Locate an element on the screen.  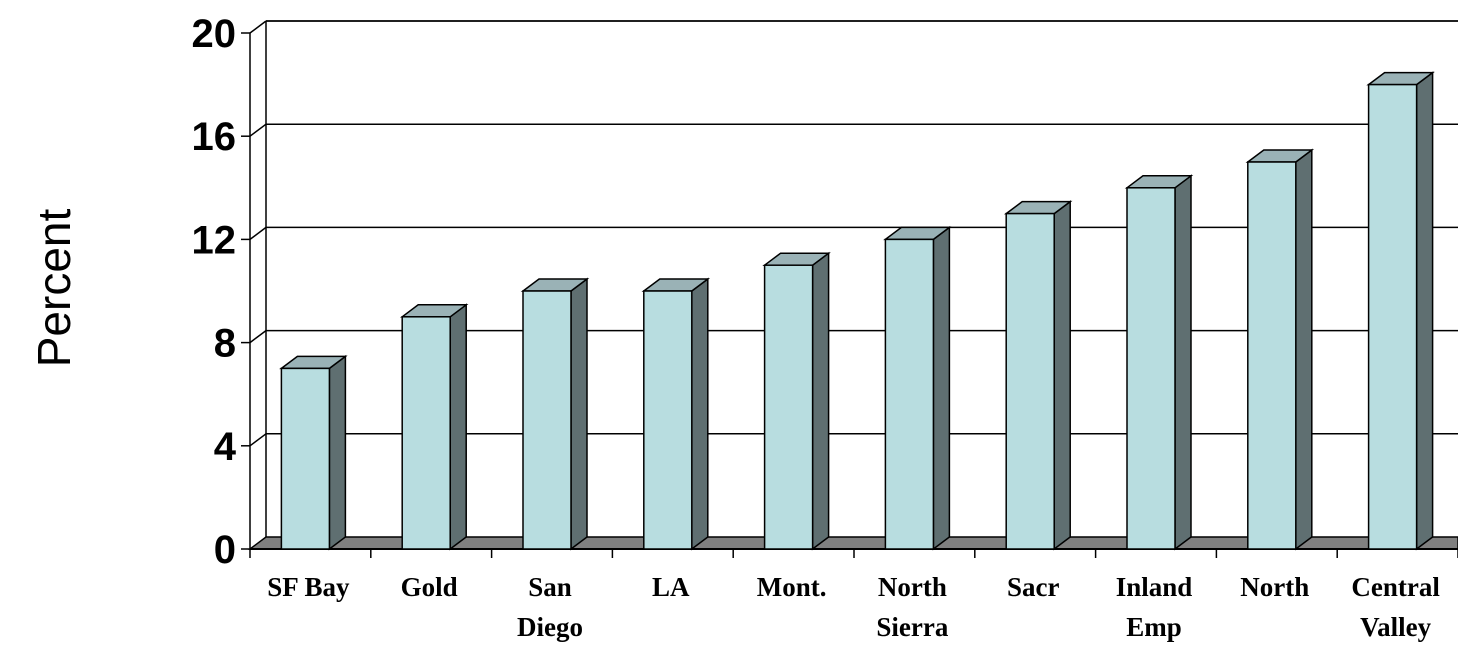
x-tick-label: Mont. is located at coordinates (792, 587).